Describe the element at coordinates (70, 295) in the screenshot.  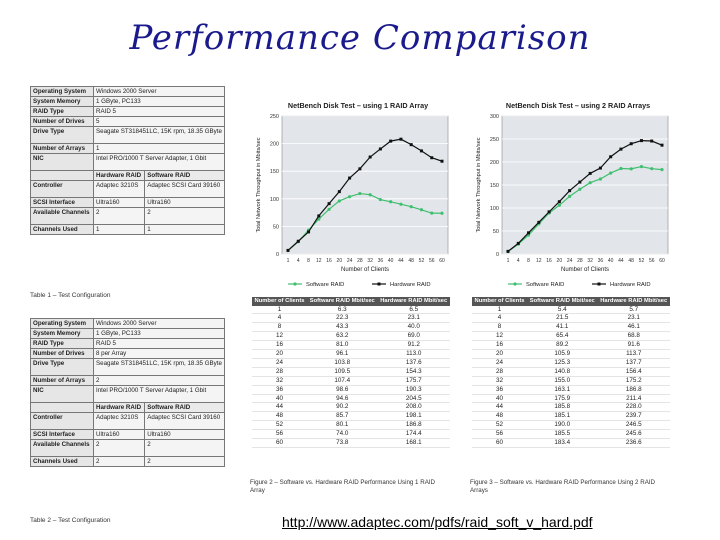
I see `config-table-1-caption: Table 1 – Test Configuration` at that location.